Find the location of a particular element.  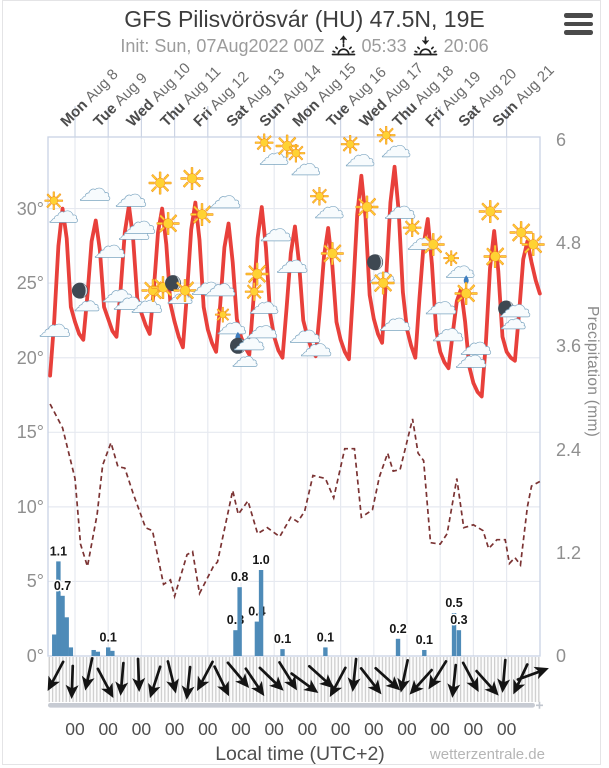

menu-button is located at coordinates (578, 24).